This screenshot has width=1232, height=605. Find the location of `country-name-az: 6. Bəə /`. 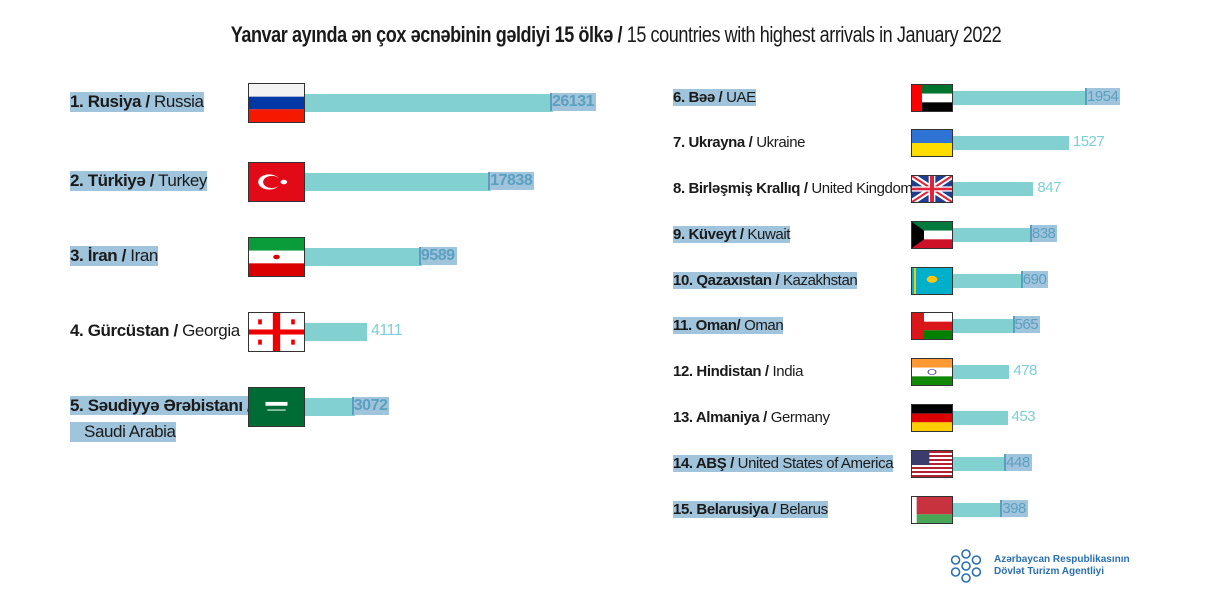

country-name-az: 6. Bəə / is located at coordinates (698, 97).